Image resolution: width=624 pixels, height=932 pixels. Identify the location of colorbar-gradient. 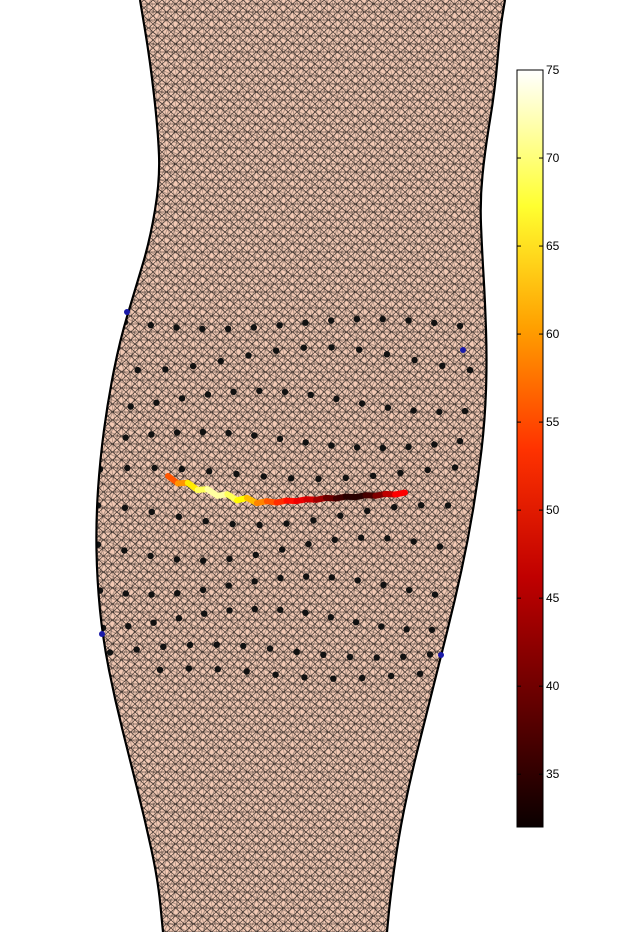
(530, 448).